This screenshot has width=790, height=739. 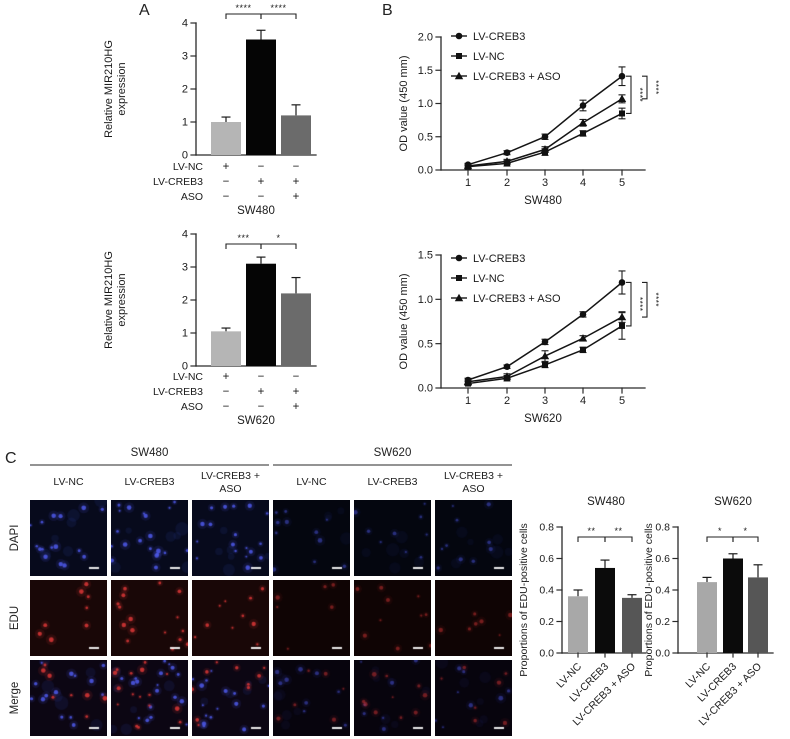 I want to click on legend-item-LV-CREB3 + ASO: LV-CREB3 + ASO, so click(x=506, y=299).